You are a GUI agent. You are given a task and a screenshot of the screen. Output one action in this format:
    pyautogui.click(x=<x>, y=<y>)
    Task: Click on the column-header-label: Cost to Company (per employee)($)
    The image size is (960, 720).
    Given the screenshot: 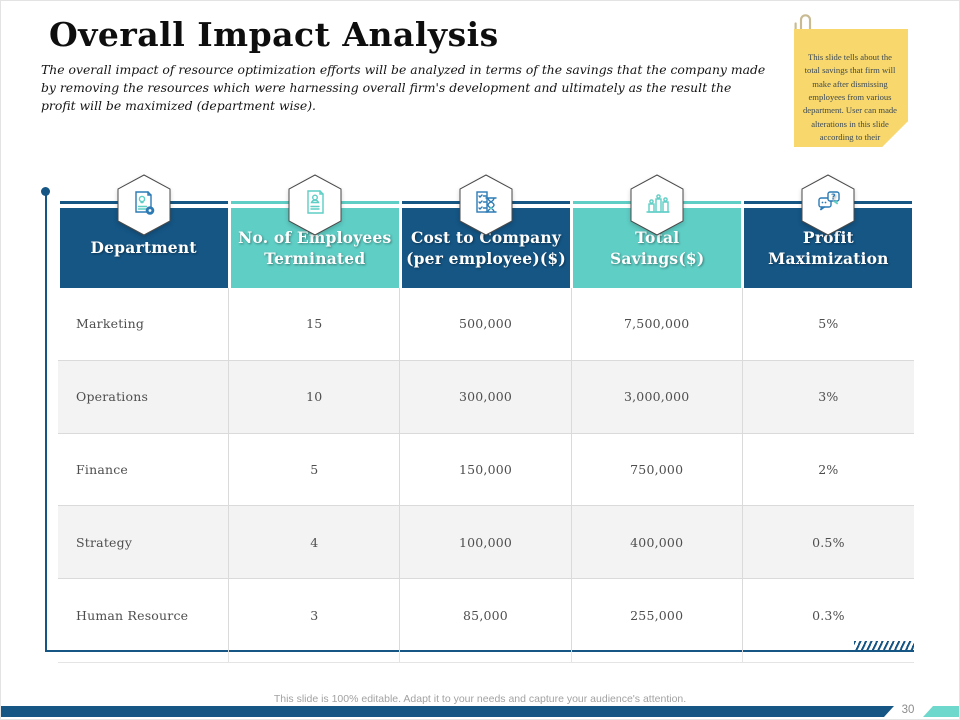 What is the action you would take?
    pyautogui.click(x=486, y=247)
    